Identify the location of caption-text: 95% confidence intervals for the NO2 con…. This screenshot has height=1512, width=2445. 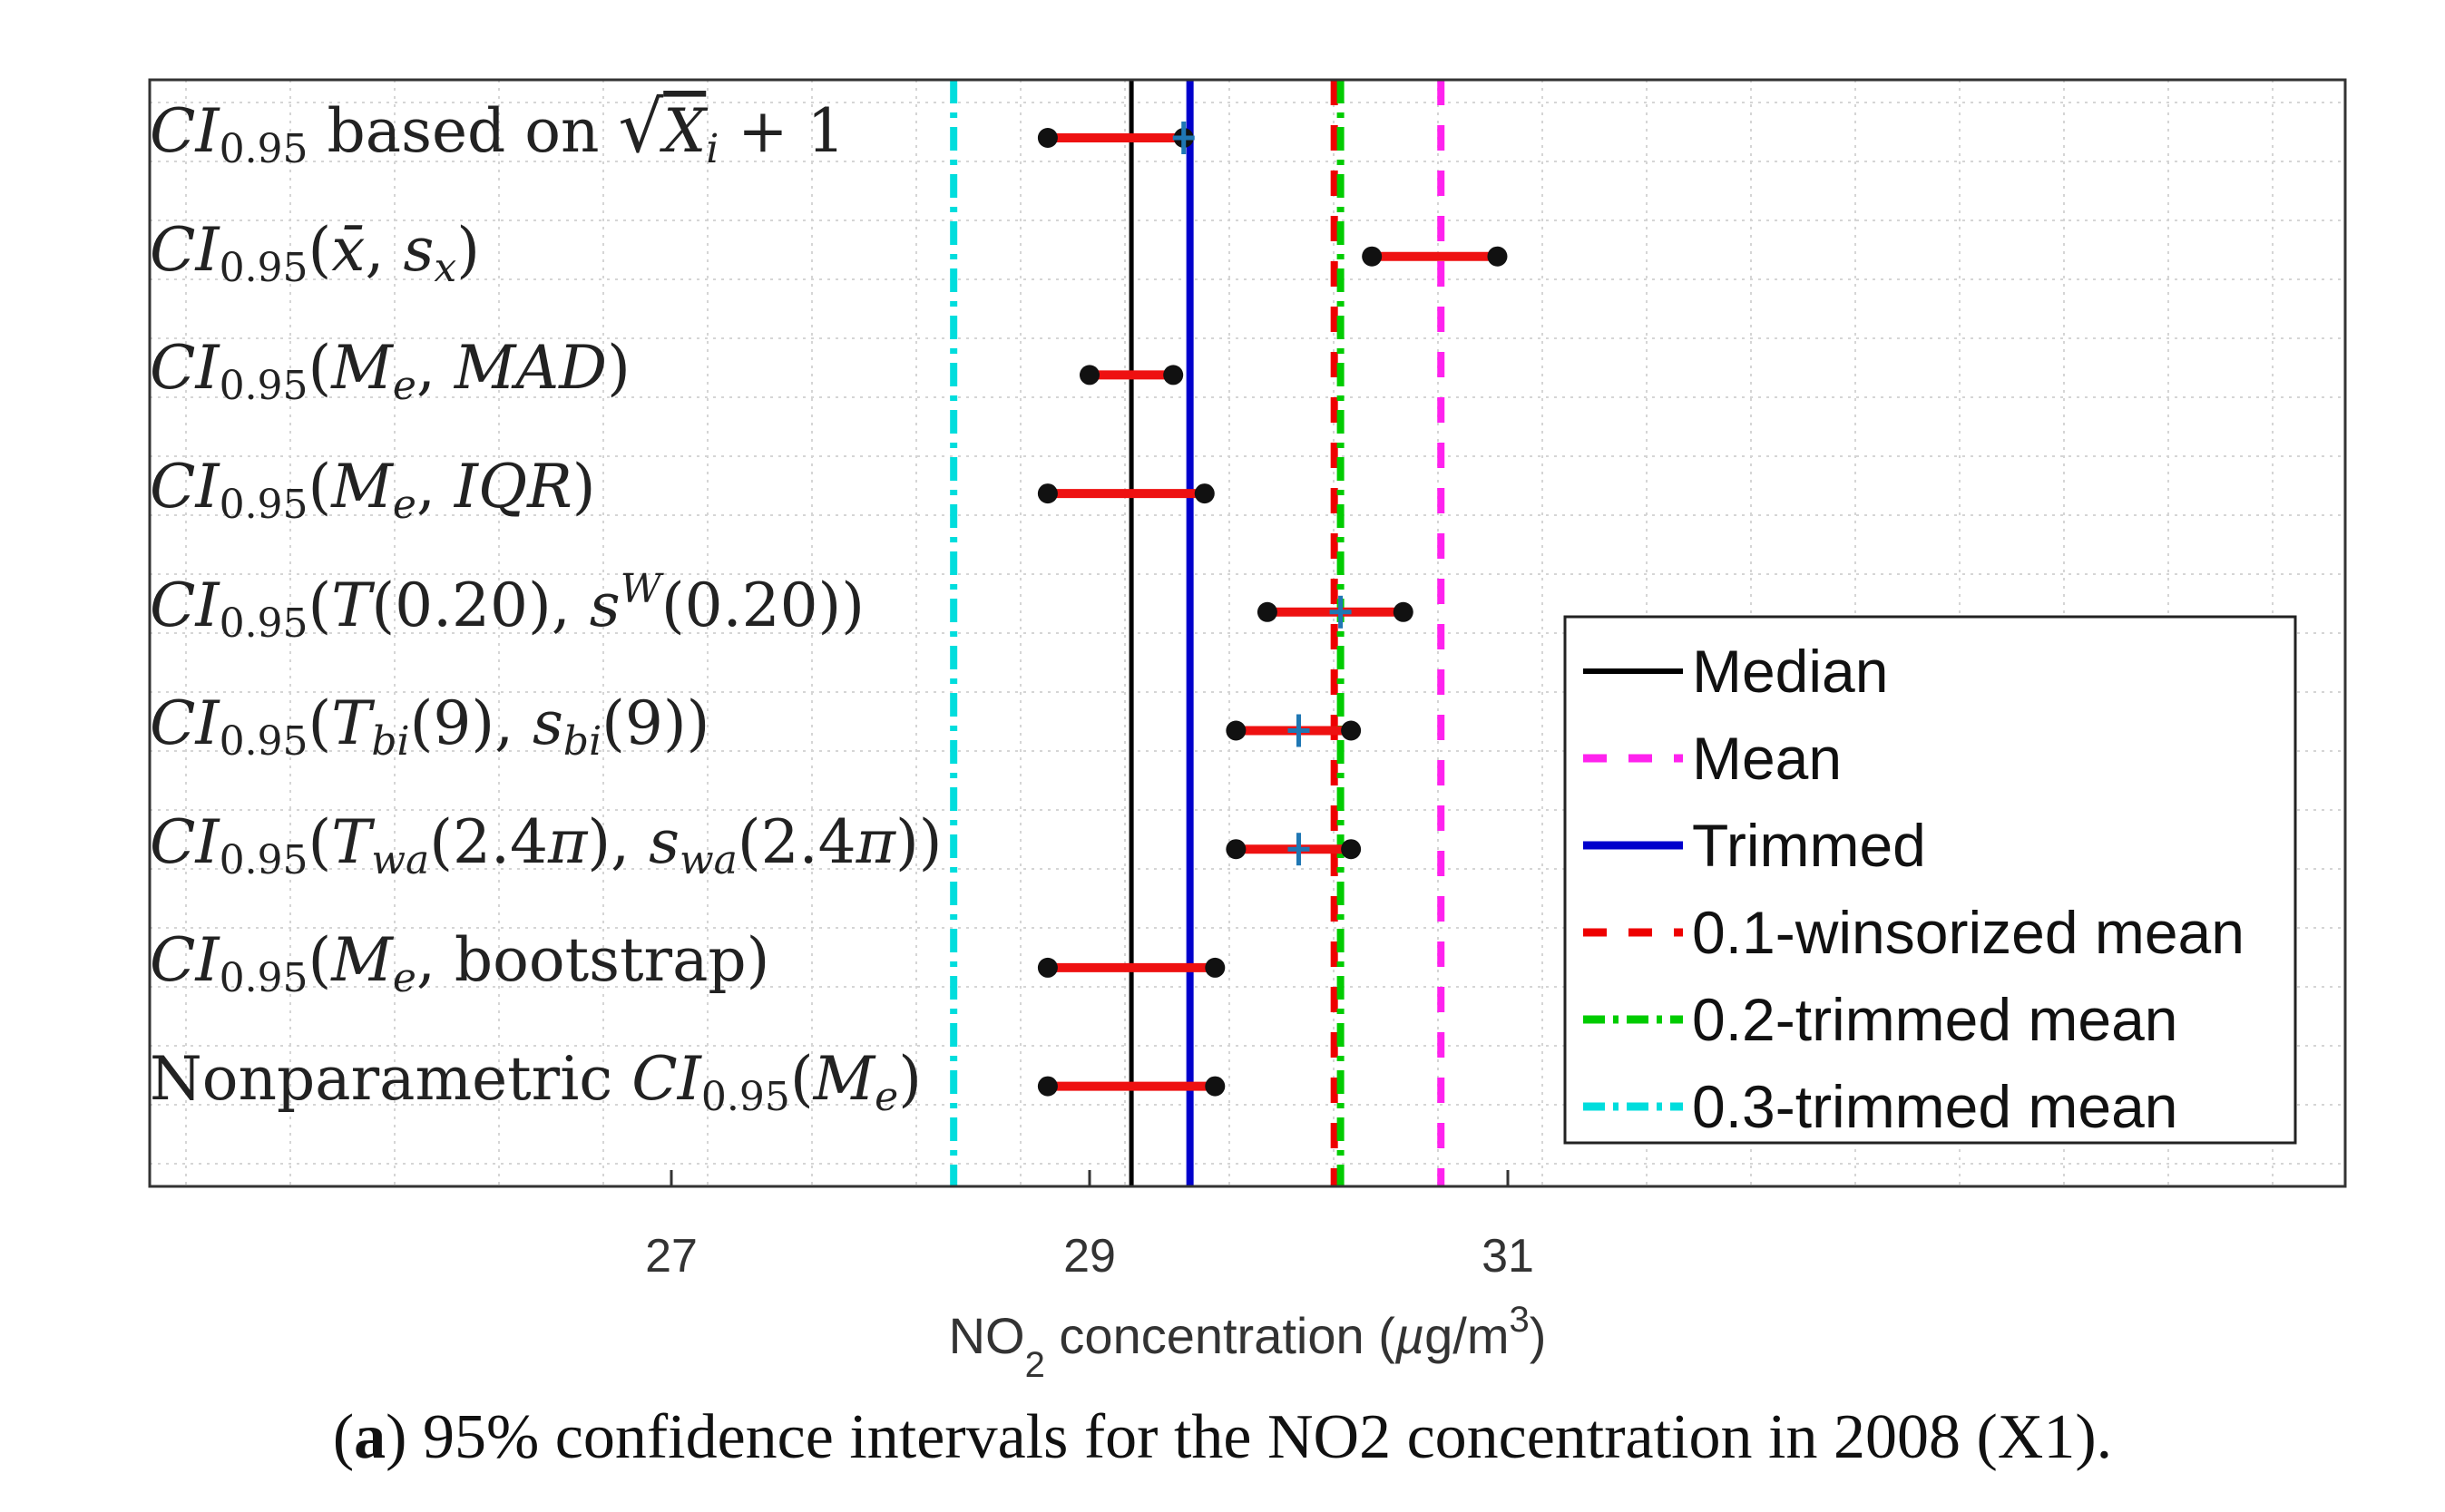
(1259, 1437).